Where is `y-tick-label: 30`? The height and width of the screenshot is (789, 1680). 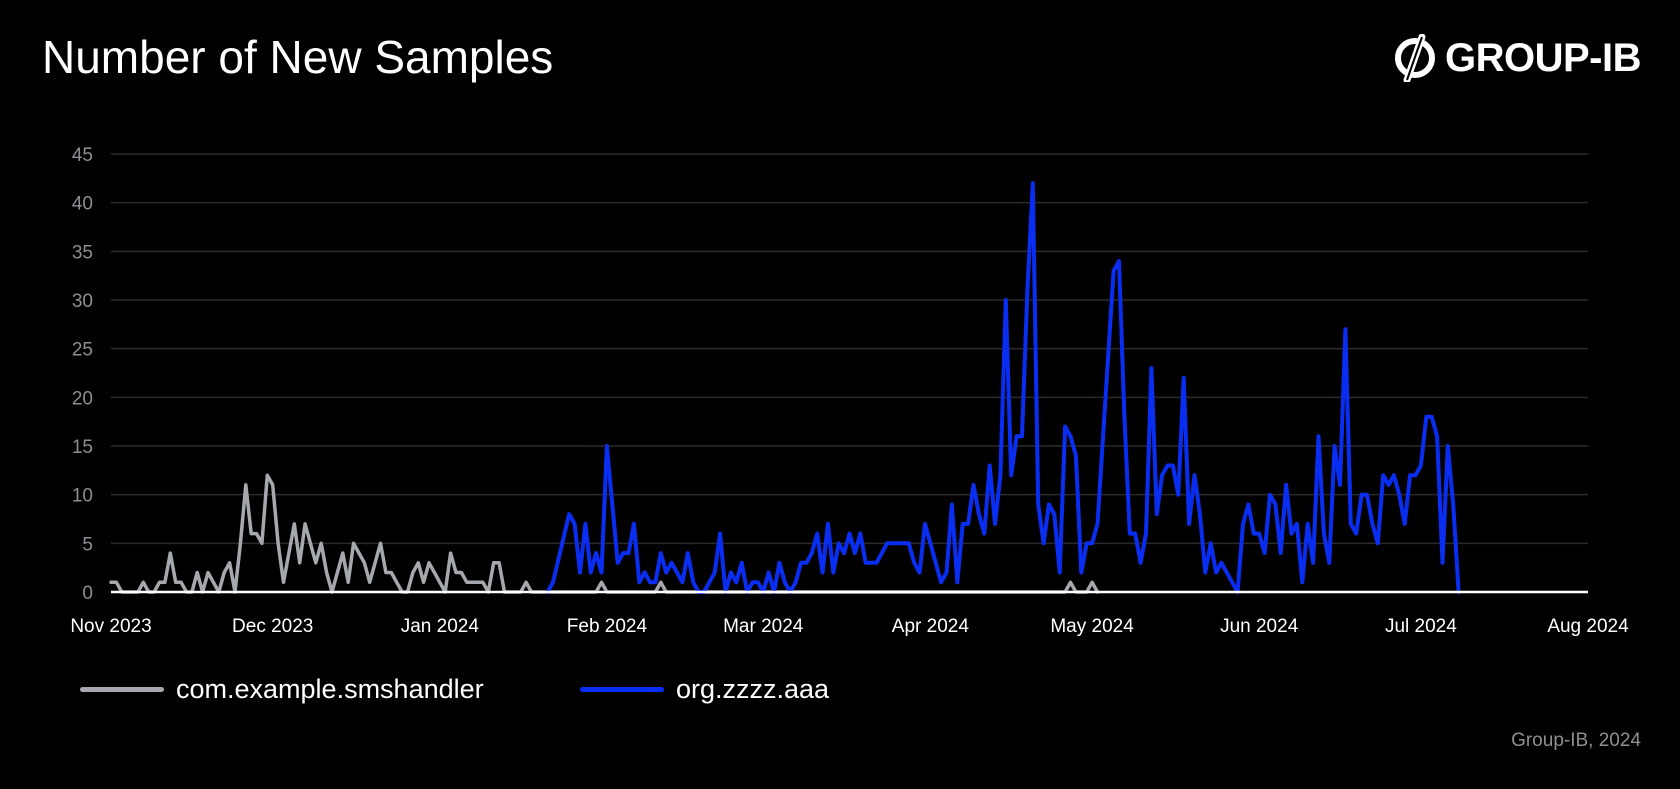 y-tick-label: 30 is located at coordinates (82, 301).